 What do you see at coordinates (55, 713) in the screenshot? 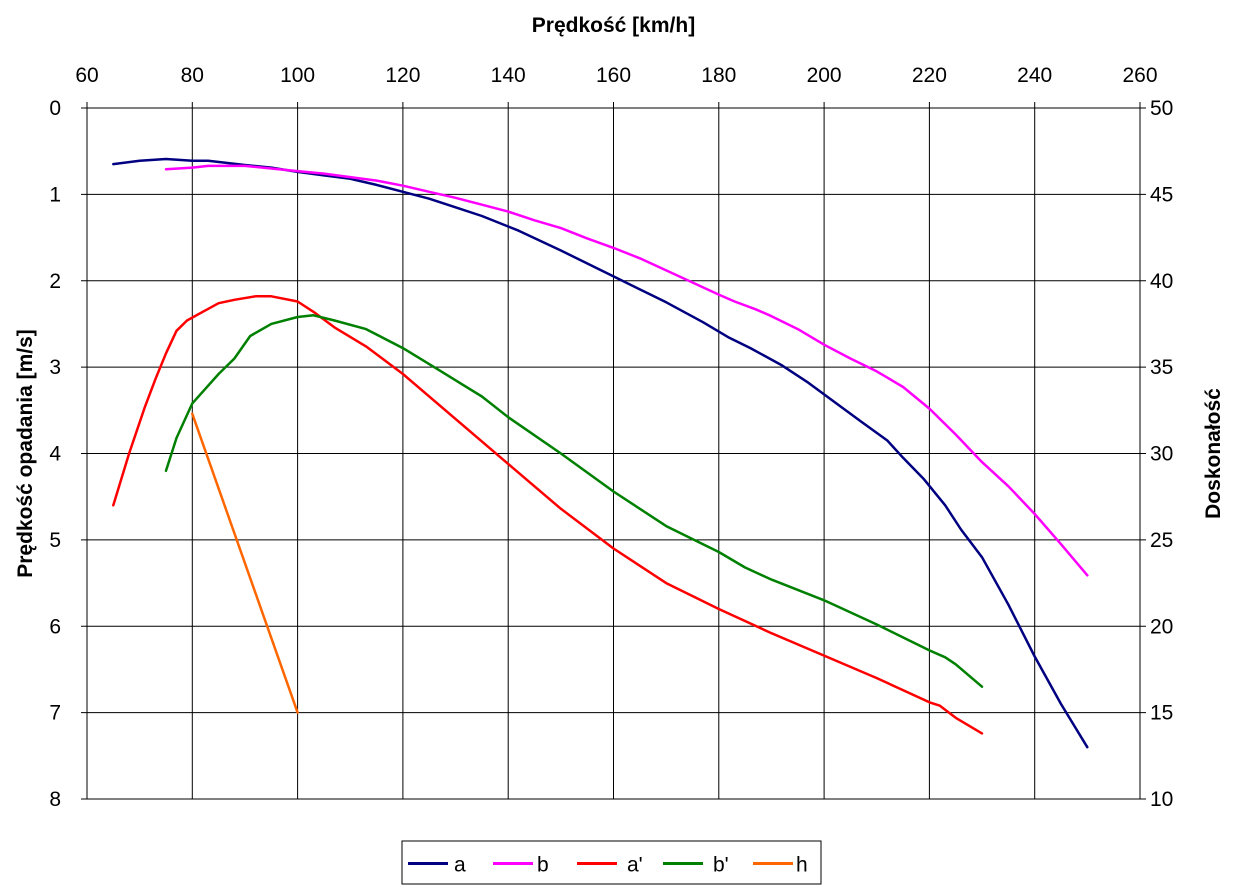
I see `y-left-tick-label: 7` at bounding box center [55, 713].